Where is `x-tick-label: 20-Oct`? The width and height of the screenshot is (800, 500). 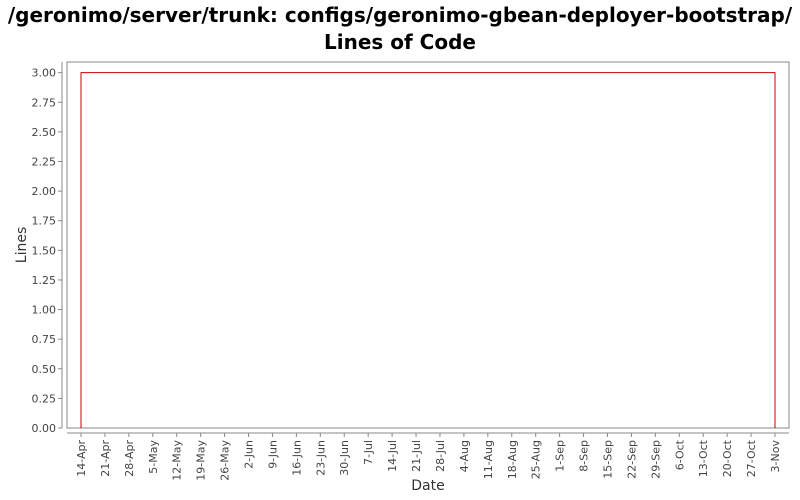 x-tick-label: 20-Oct is located at coordinates (727, 458).